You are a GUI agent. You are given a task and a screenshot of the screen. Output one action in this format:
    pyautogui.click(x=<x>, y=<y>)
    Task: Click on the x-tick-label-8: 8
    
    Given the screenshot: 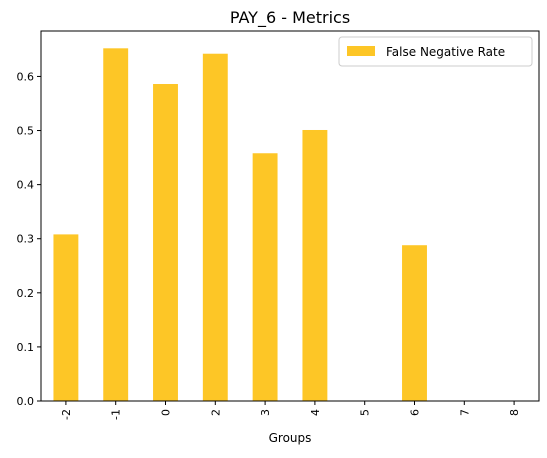 What is the action you would take?
    pyautogui.click(x=514, y=412)
    